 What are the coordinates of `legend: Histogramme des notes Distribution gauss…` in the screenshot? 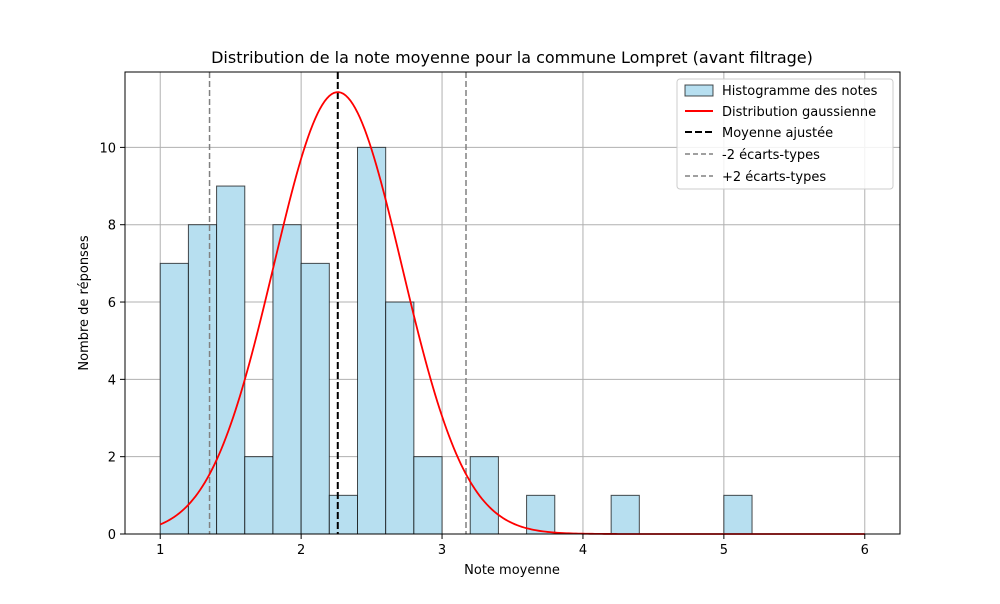 It's located at (785, 134).